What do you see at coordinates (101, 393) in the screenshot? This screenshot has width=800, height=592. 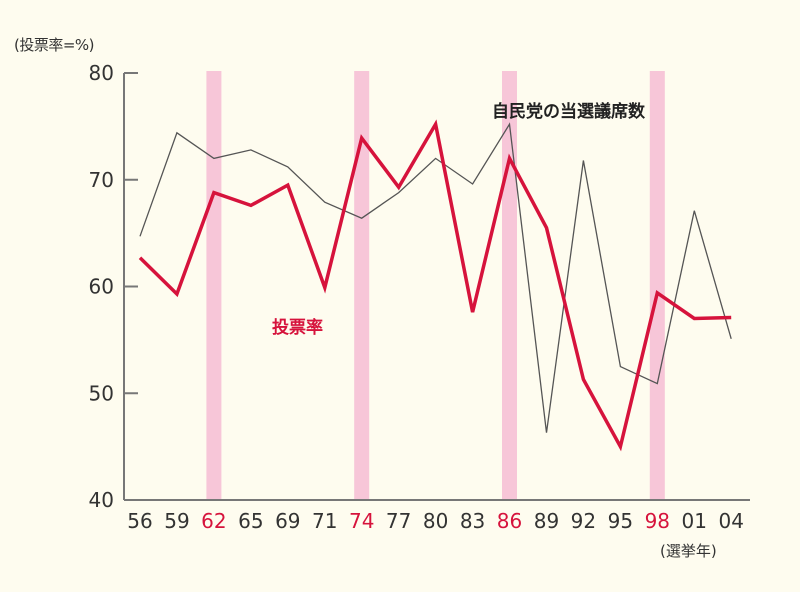 I see `y-tick-label: 50` at bounding box center [101, 393].